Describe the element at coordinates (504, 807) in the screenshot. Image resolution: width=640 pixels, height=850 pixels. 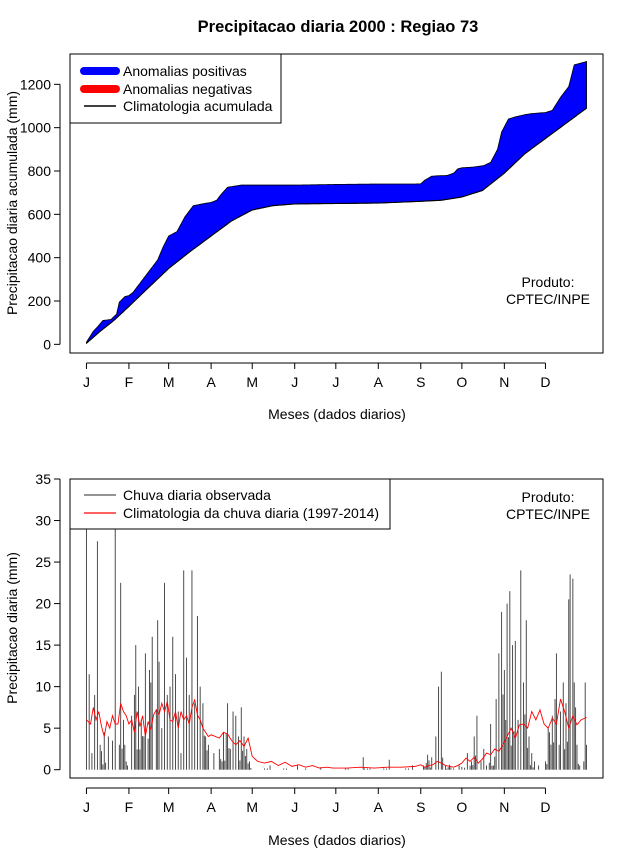
I see `daily-x-tick-label: N` at that location.